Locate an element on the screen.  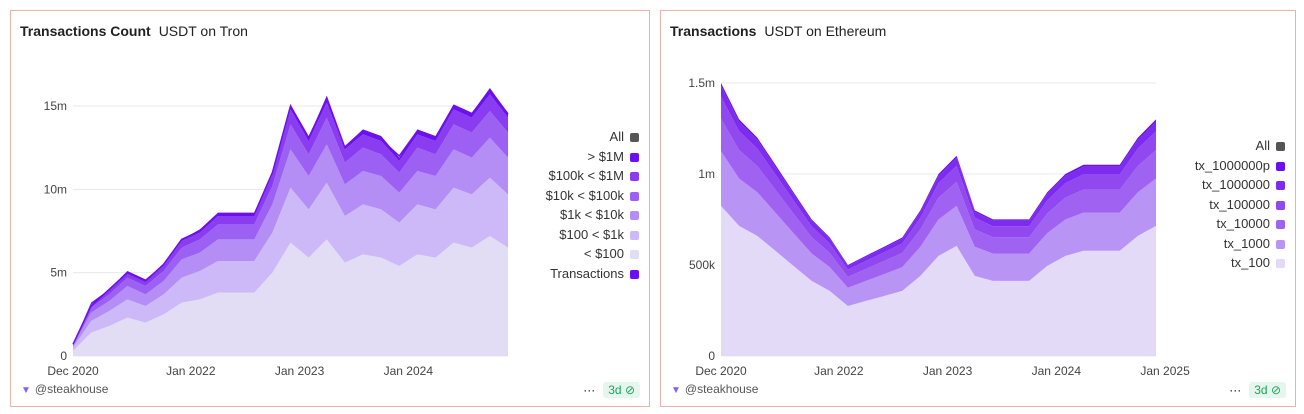
subtitle: USDT on Ethereum is located at coordinates (825, 31).